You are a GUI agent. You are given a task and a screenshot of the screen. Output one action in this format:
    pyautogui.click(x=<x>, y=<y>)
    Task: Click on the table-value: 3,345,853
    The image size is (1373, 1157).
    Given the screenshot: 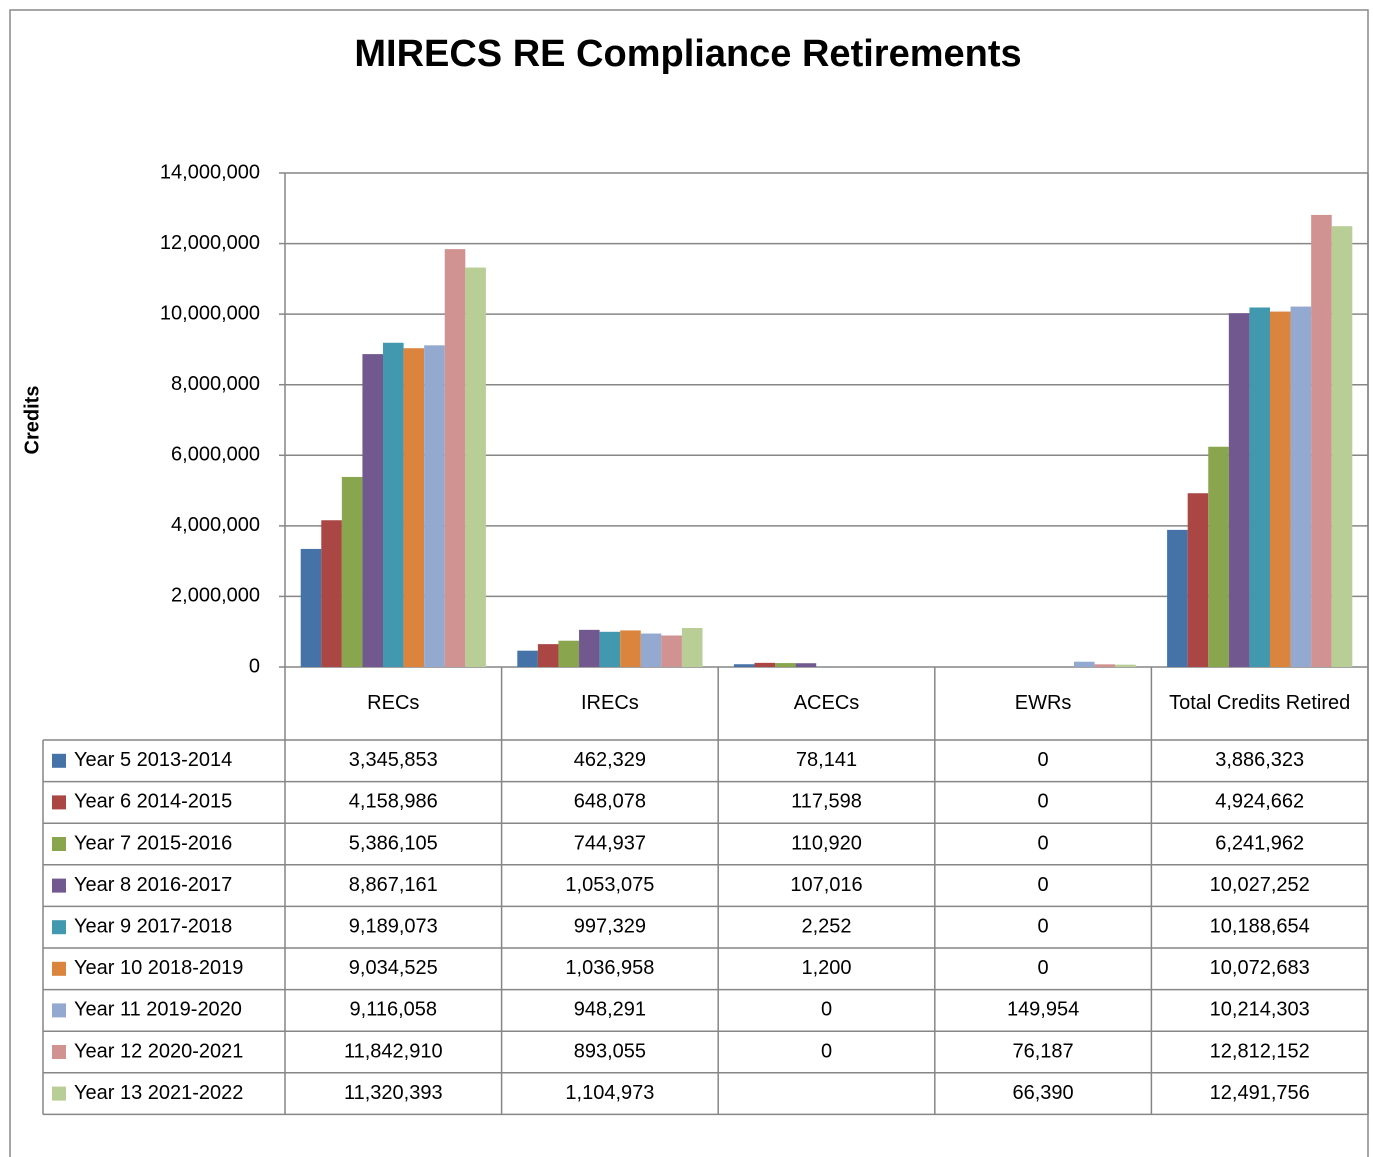 What is the action you would take?
    pyautogui.click(x=393, y=760)
    